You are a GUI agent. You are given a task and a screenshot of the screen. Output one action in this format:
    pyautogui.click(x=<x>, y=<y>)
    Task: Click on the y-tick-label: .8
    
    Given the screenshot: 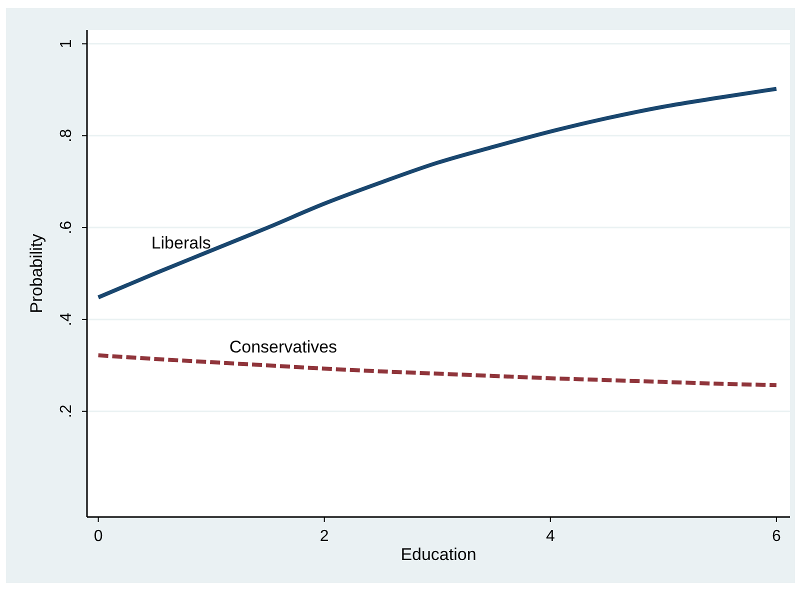 What is the action you would take?
    pyautogui.click(x=66, y=135)
    